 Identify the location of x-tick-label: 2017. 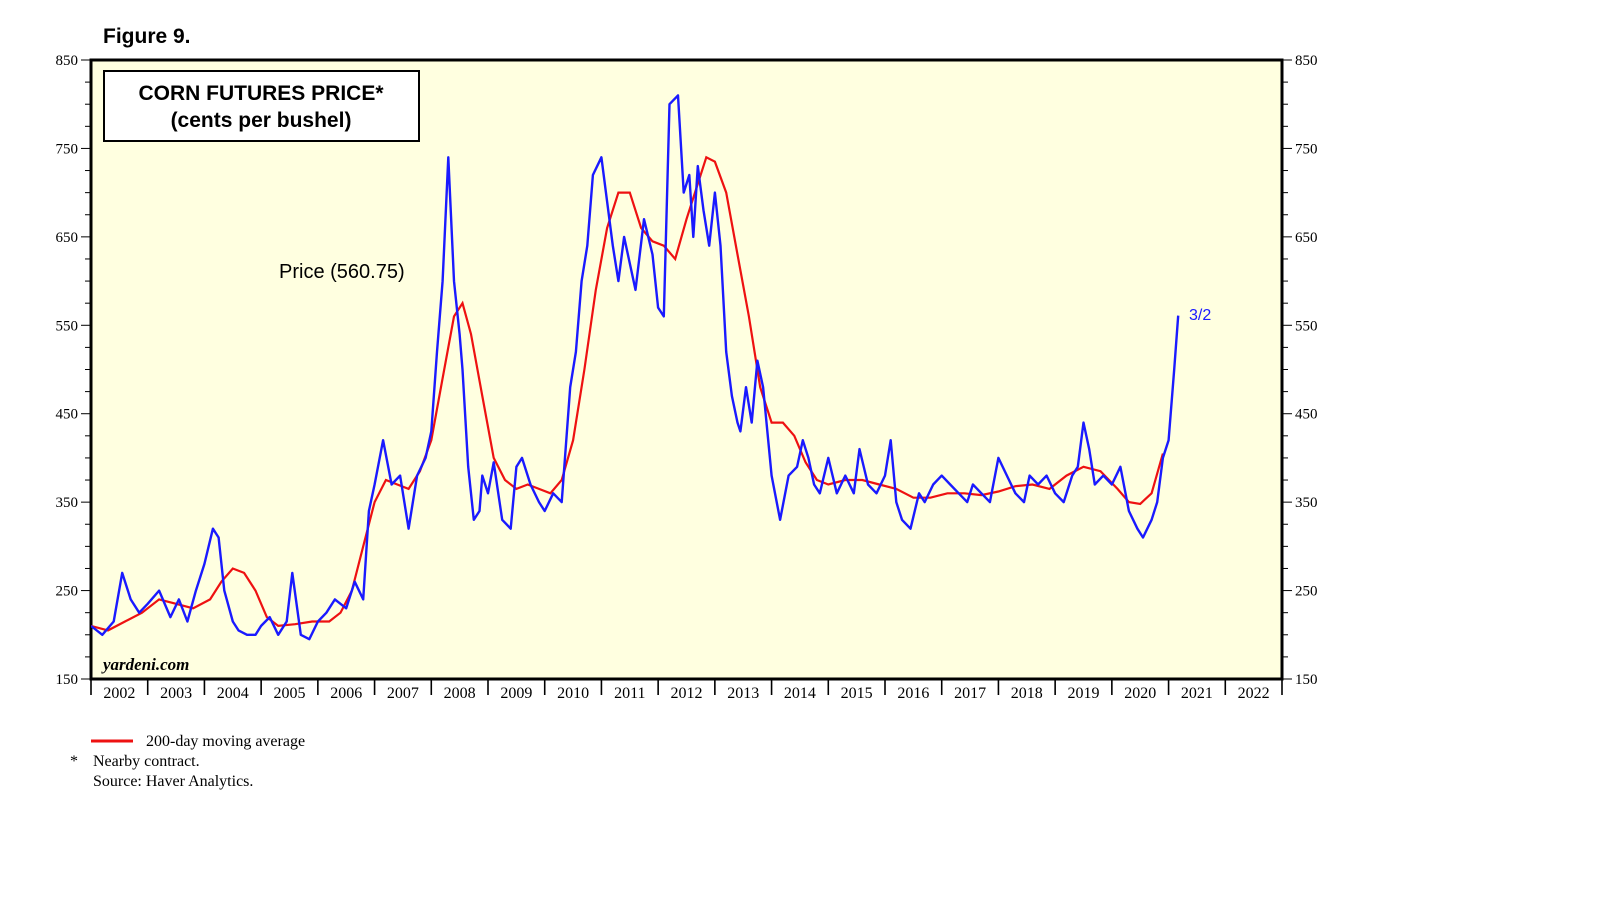
(970, 693).